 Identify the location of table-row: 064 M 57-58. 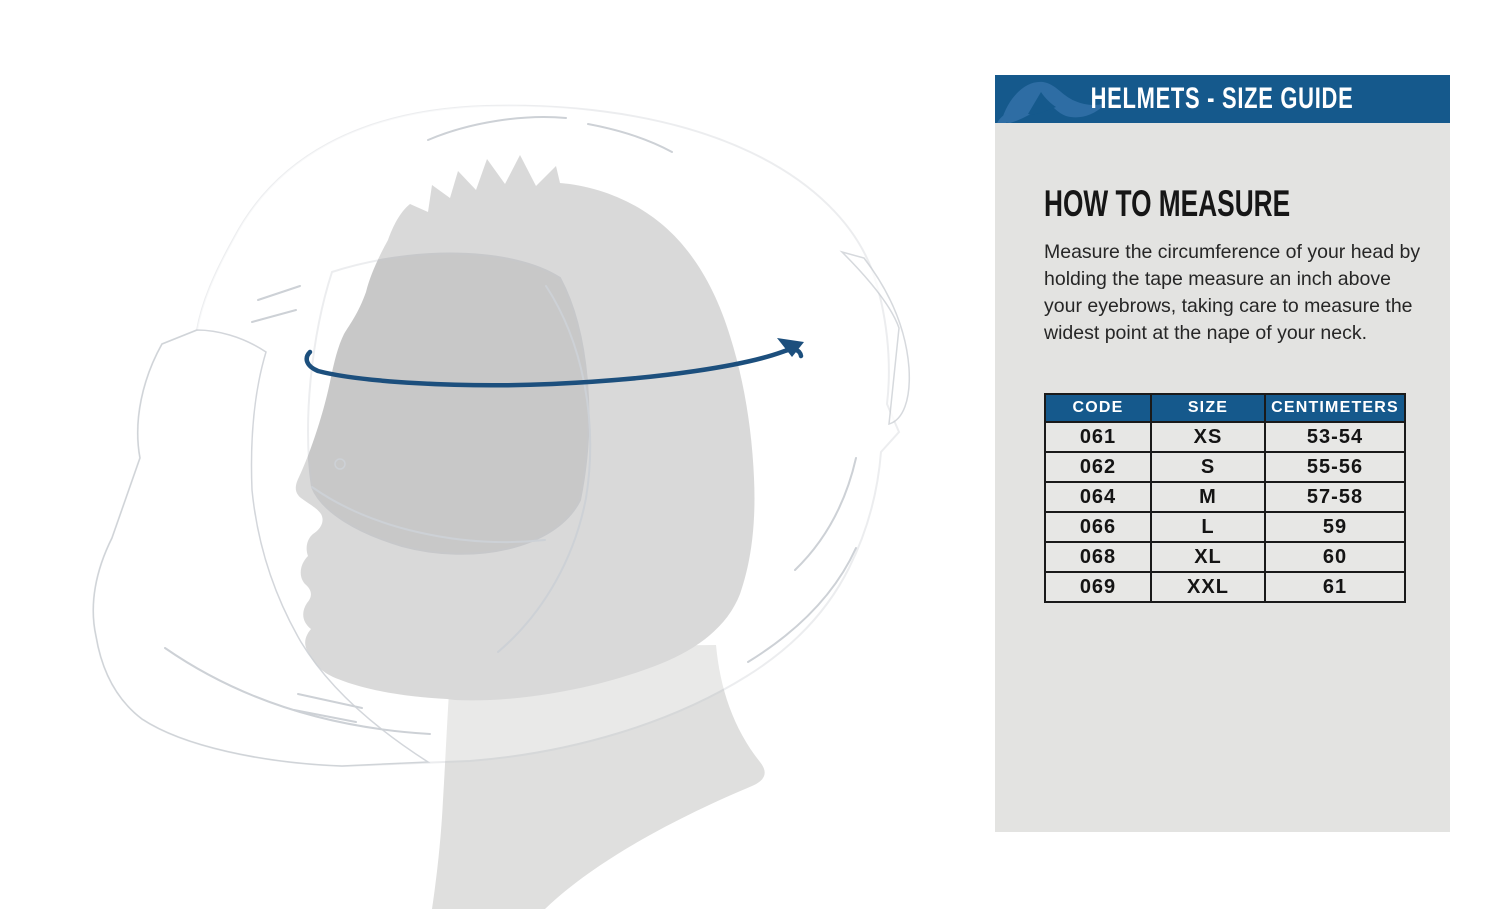
(1225, 497).